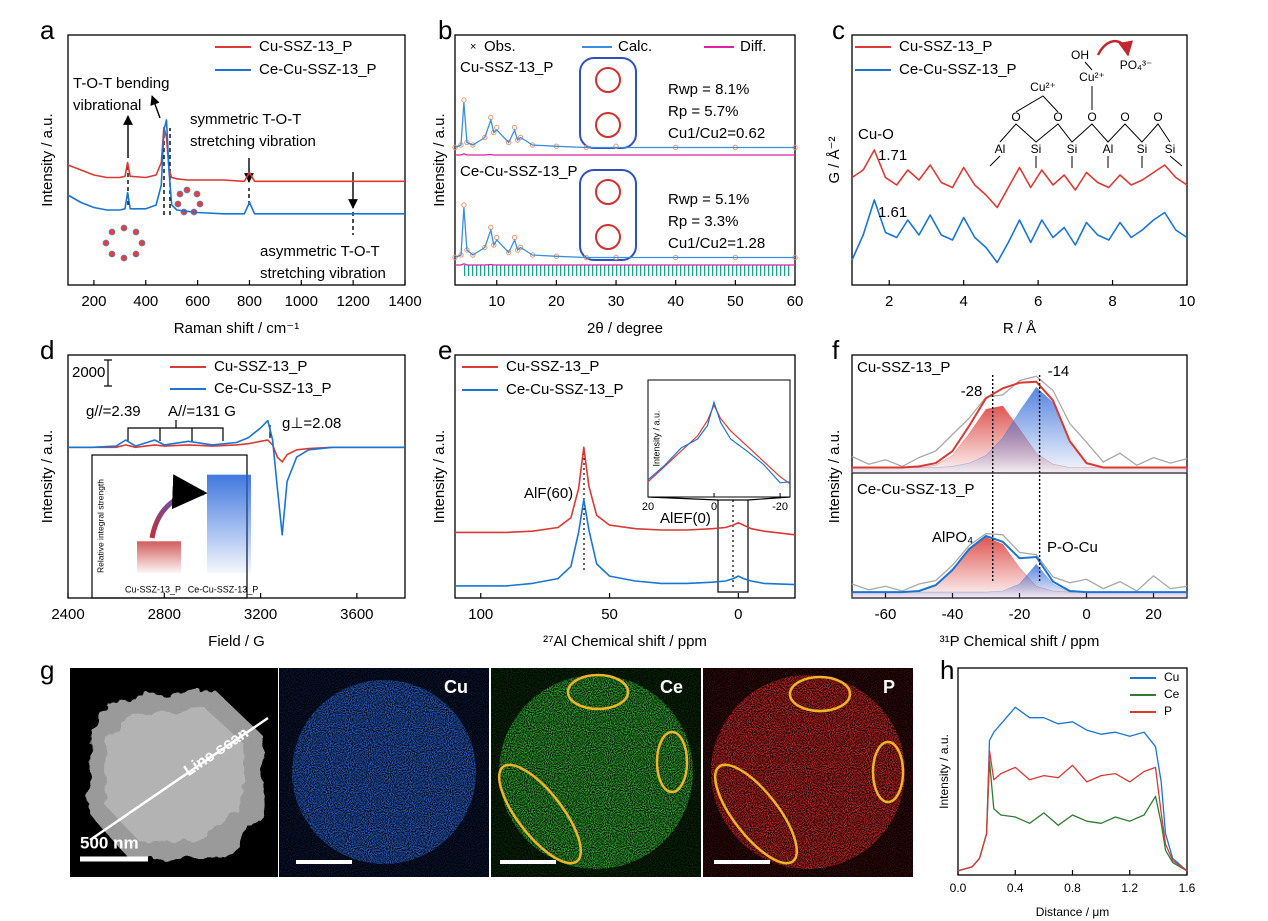  What do you see at coordinates (67, 614) in the screenshot?
I see `x-tick-label: 2400` at bounding box center [67, 614].